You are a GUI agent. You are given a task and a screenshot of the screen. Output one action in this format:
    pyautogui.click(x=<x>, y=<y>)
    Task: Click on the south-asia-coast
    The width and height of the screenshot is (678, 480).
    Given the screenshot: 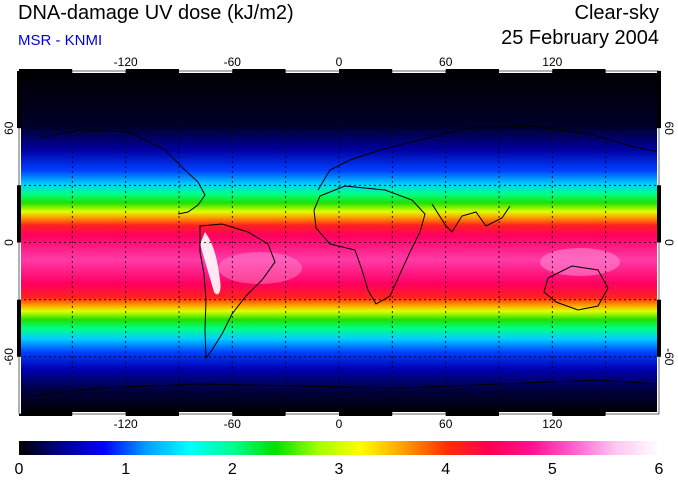 What is the action you would take?
    pyautogui.click(x=471, y=218)
    